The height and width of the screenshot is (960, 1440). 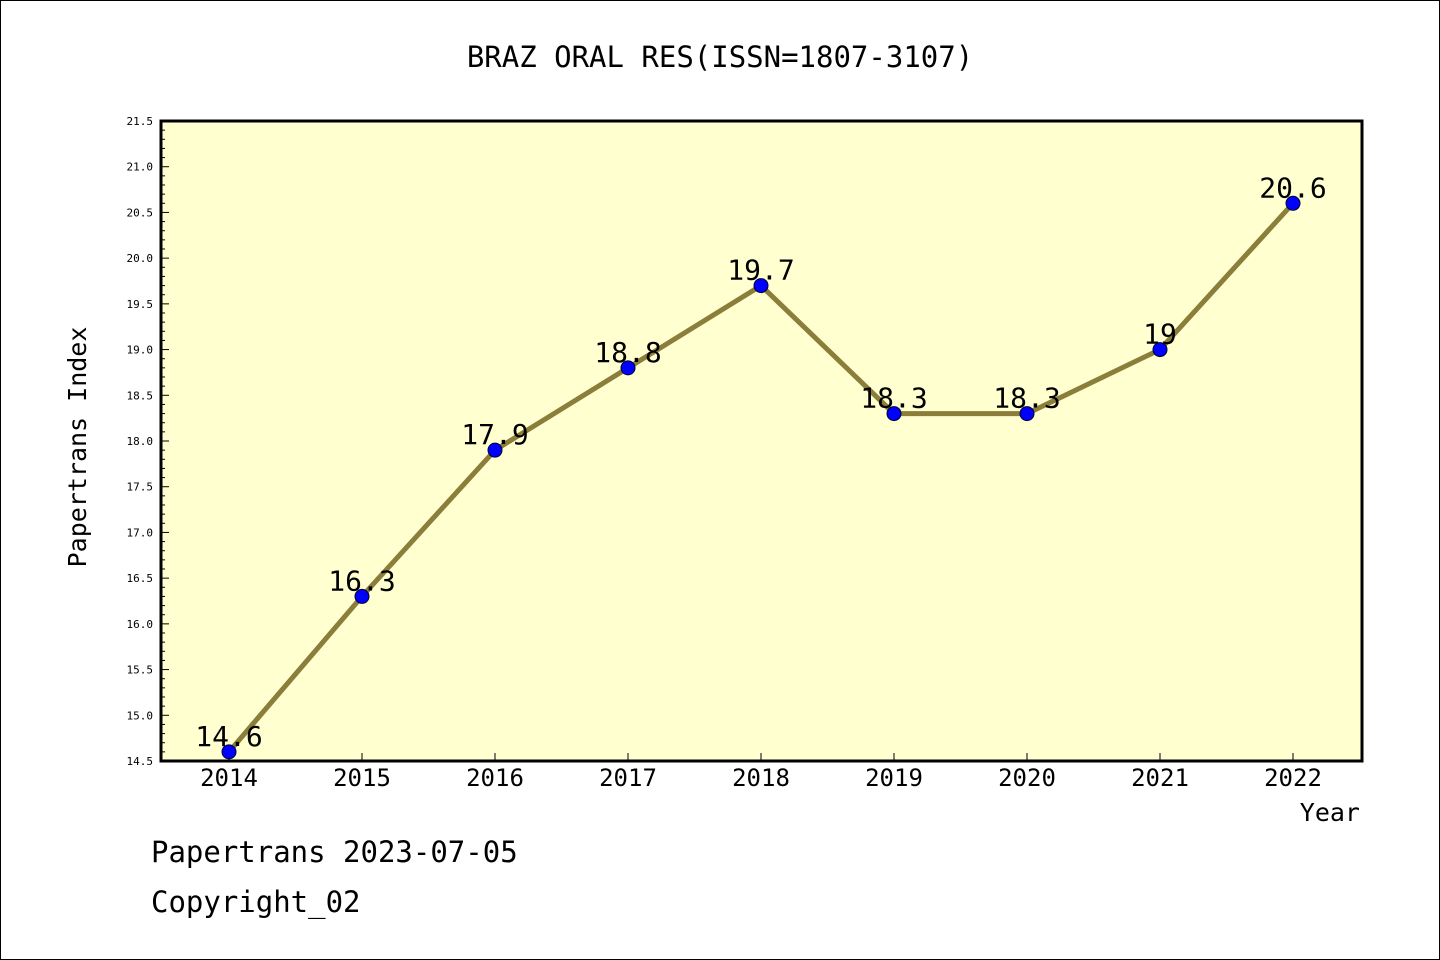 I want to click on y-tick-label: 17.0, so click(x=140, y=532).